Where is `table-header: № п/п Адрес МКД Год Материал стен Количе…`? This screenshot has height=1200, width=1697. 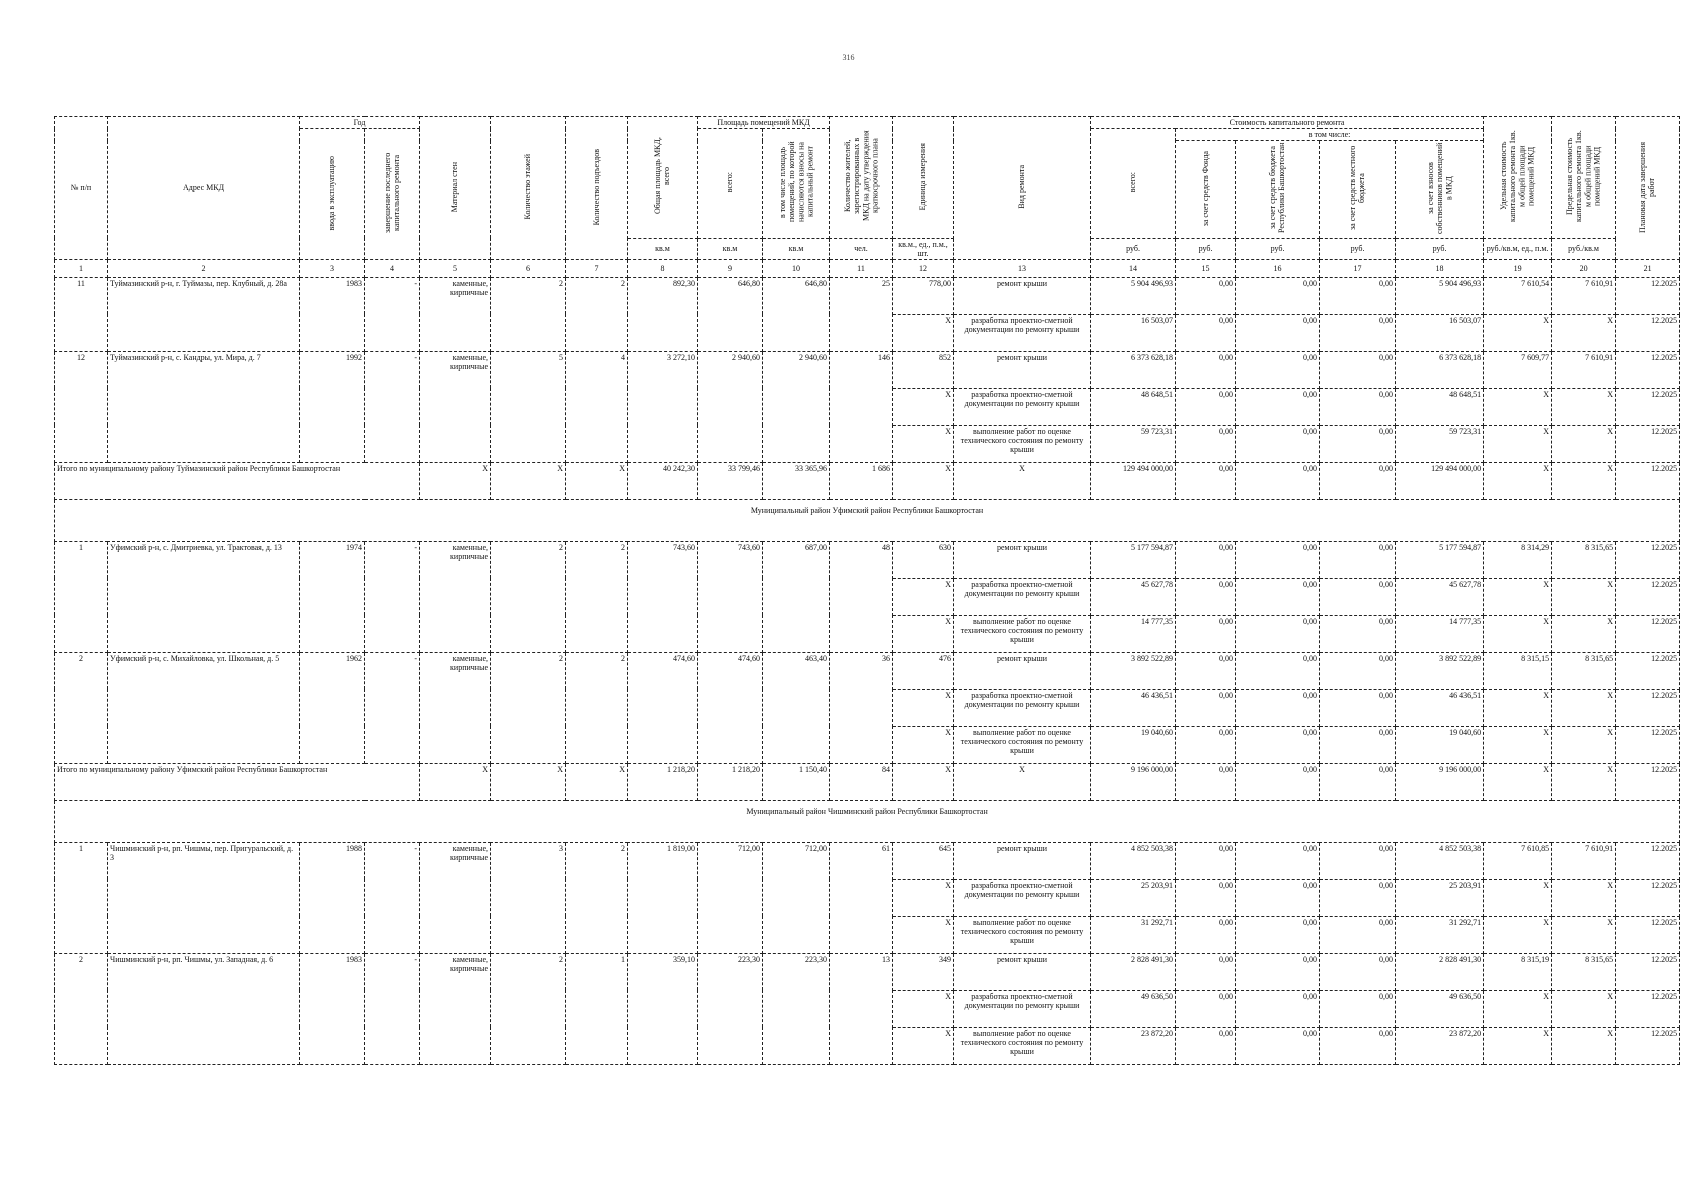 table-header: № п/п Адрес МКД Год Материал стен Количе… is located at coordinates (867, 196).